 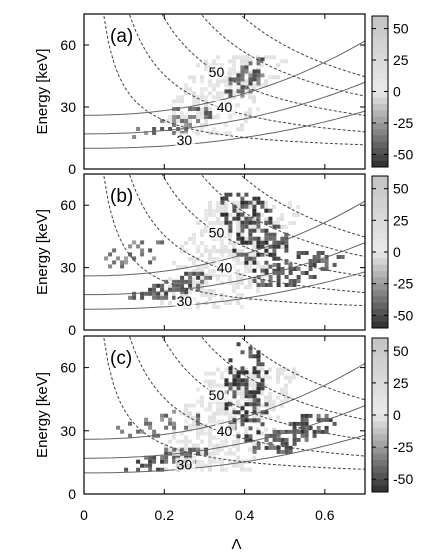 What do you see at coordinates (245, 515) in the screenshot?
I see `x-tick-label: 0.4` at bounding box center [245, 515].